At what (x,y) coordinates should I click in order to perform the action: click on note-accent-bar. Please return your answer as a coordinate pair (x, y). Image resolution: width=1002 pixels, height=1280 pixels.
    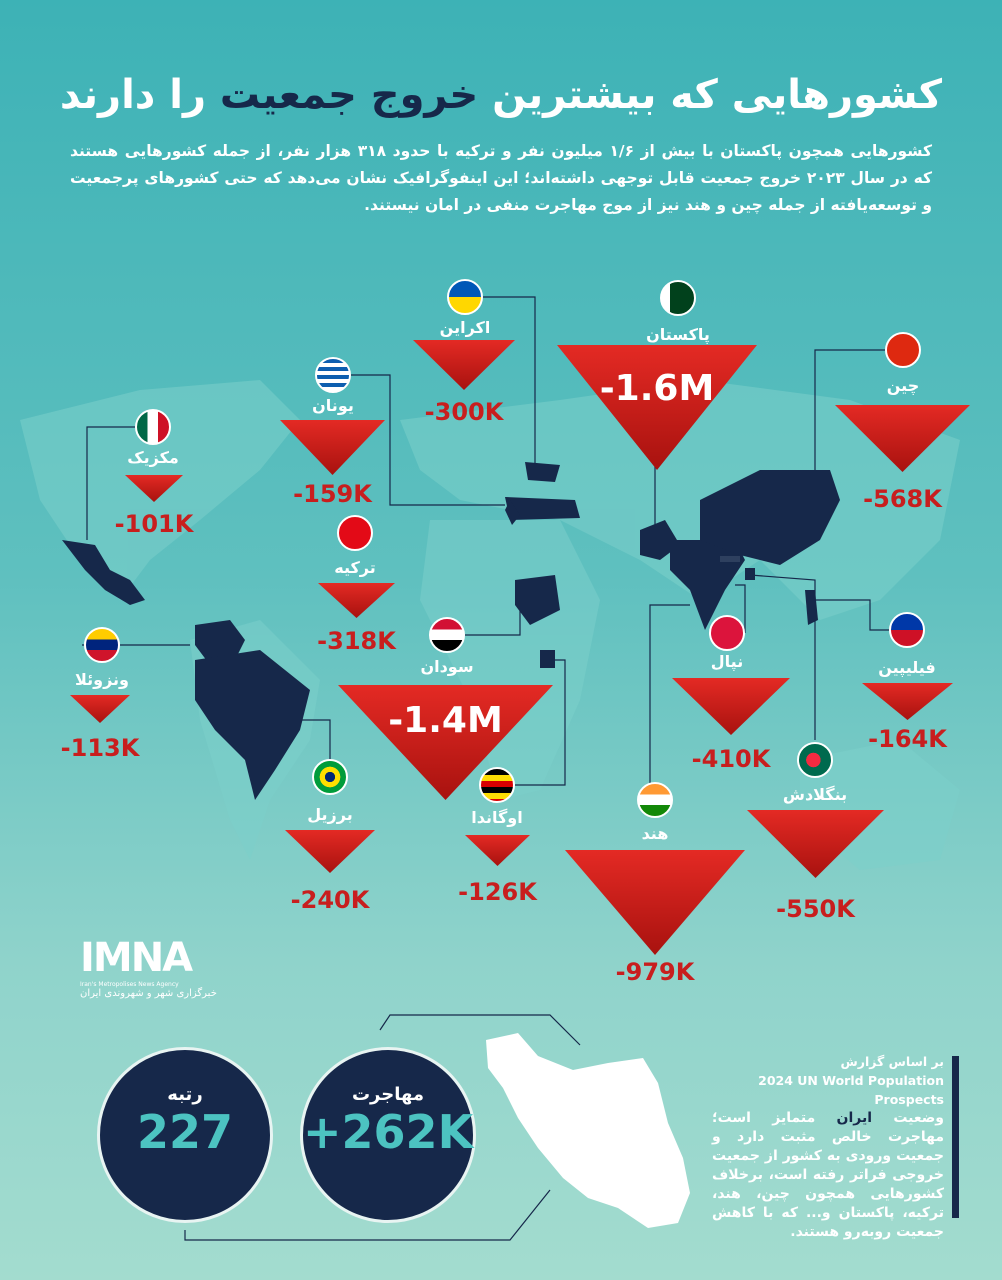
    Looking at the image, I should click on (955, 1137).